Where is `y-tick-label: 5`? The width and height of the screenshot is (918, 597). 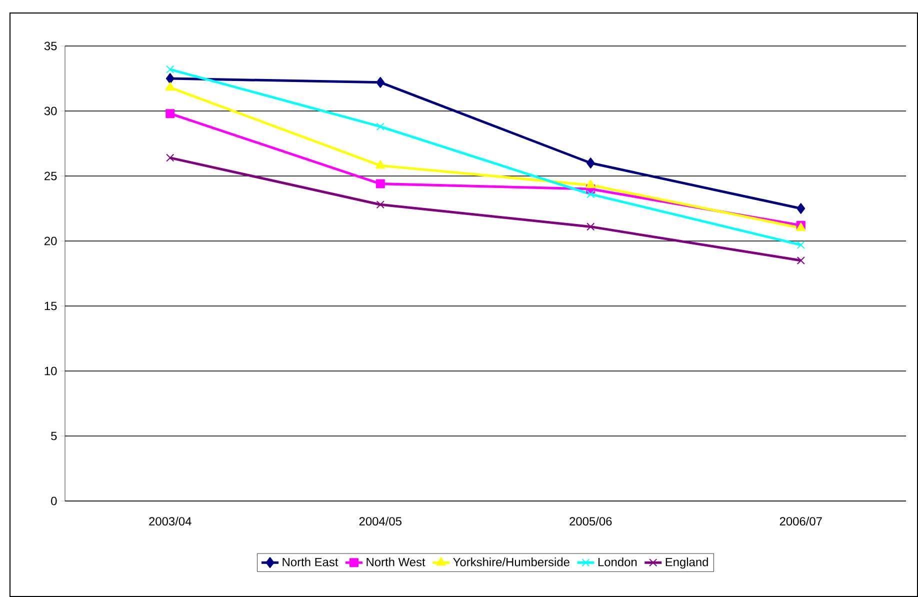 y-tick-label: 5 is located at coordinates (54, 436).